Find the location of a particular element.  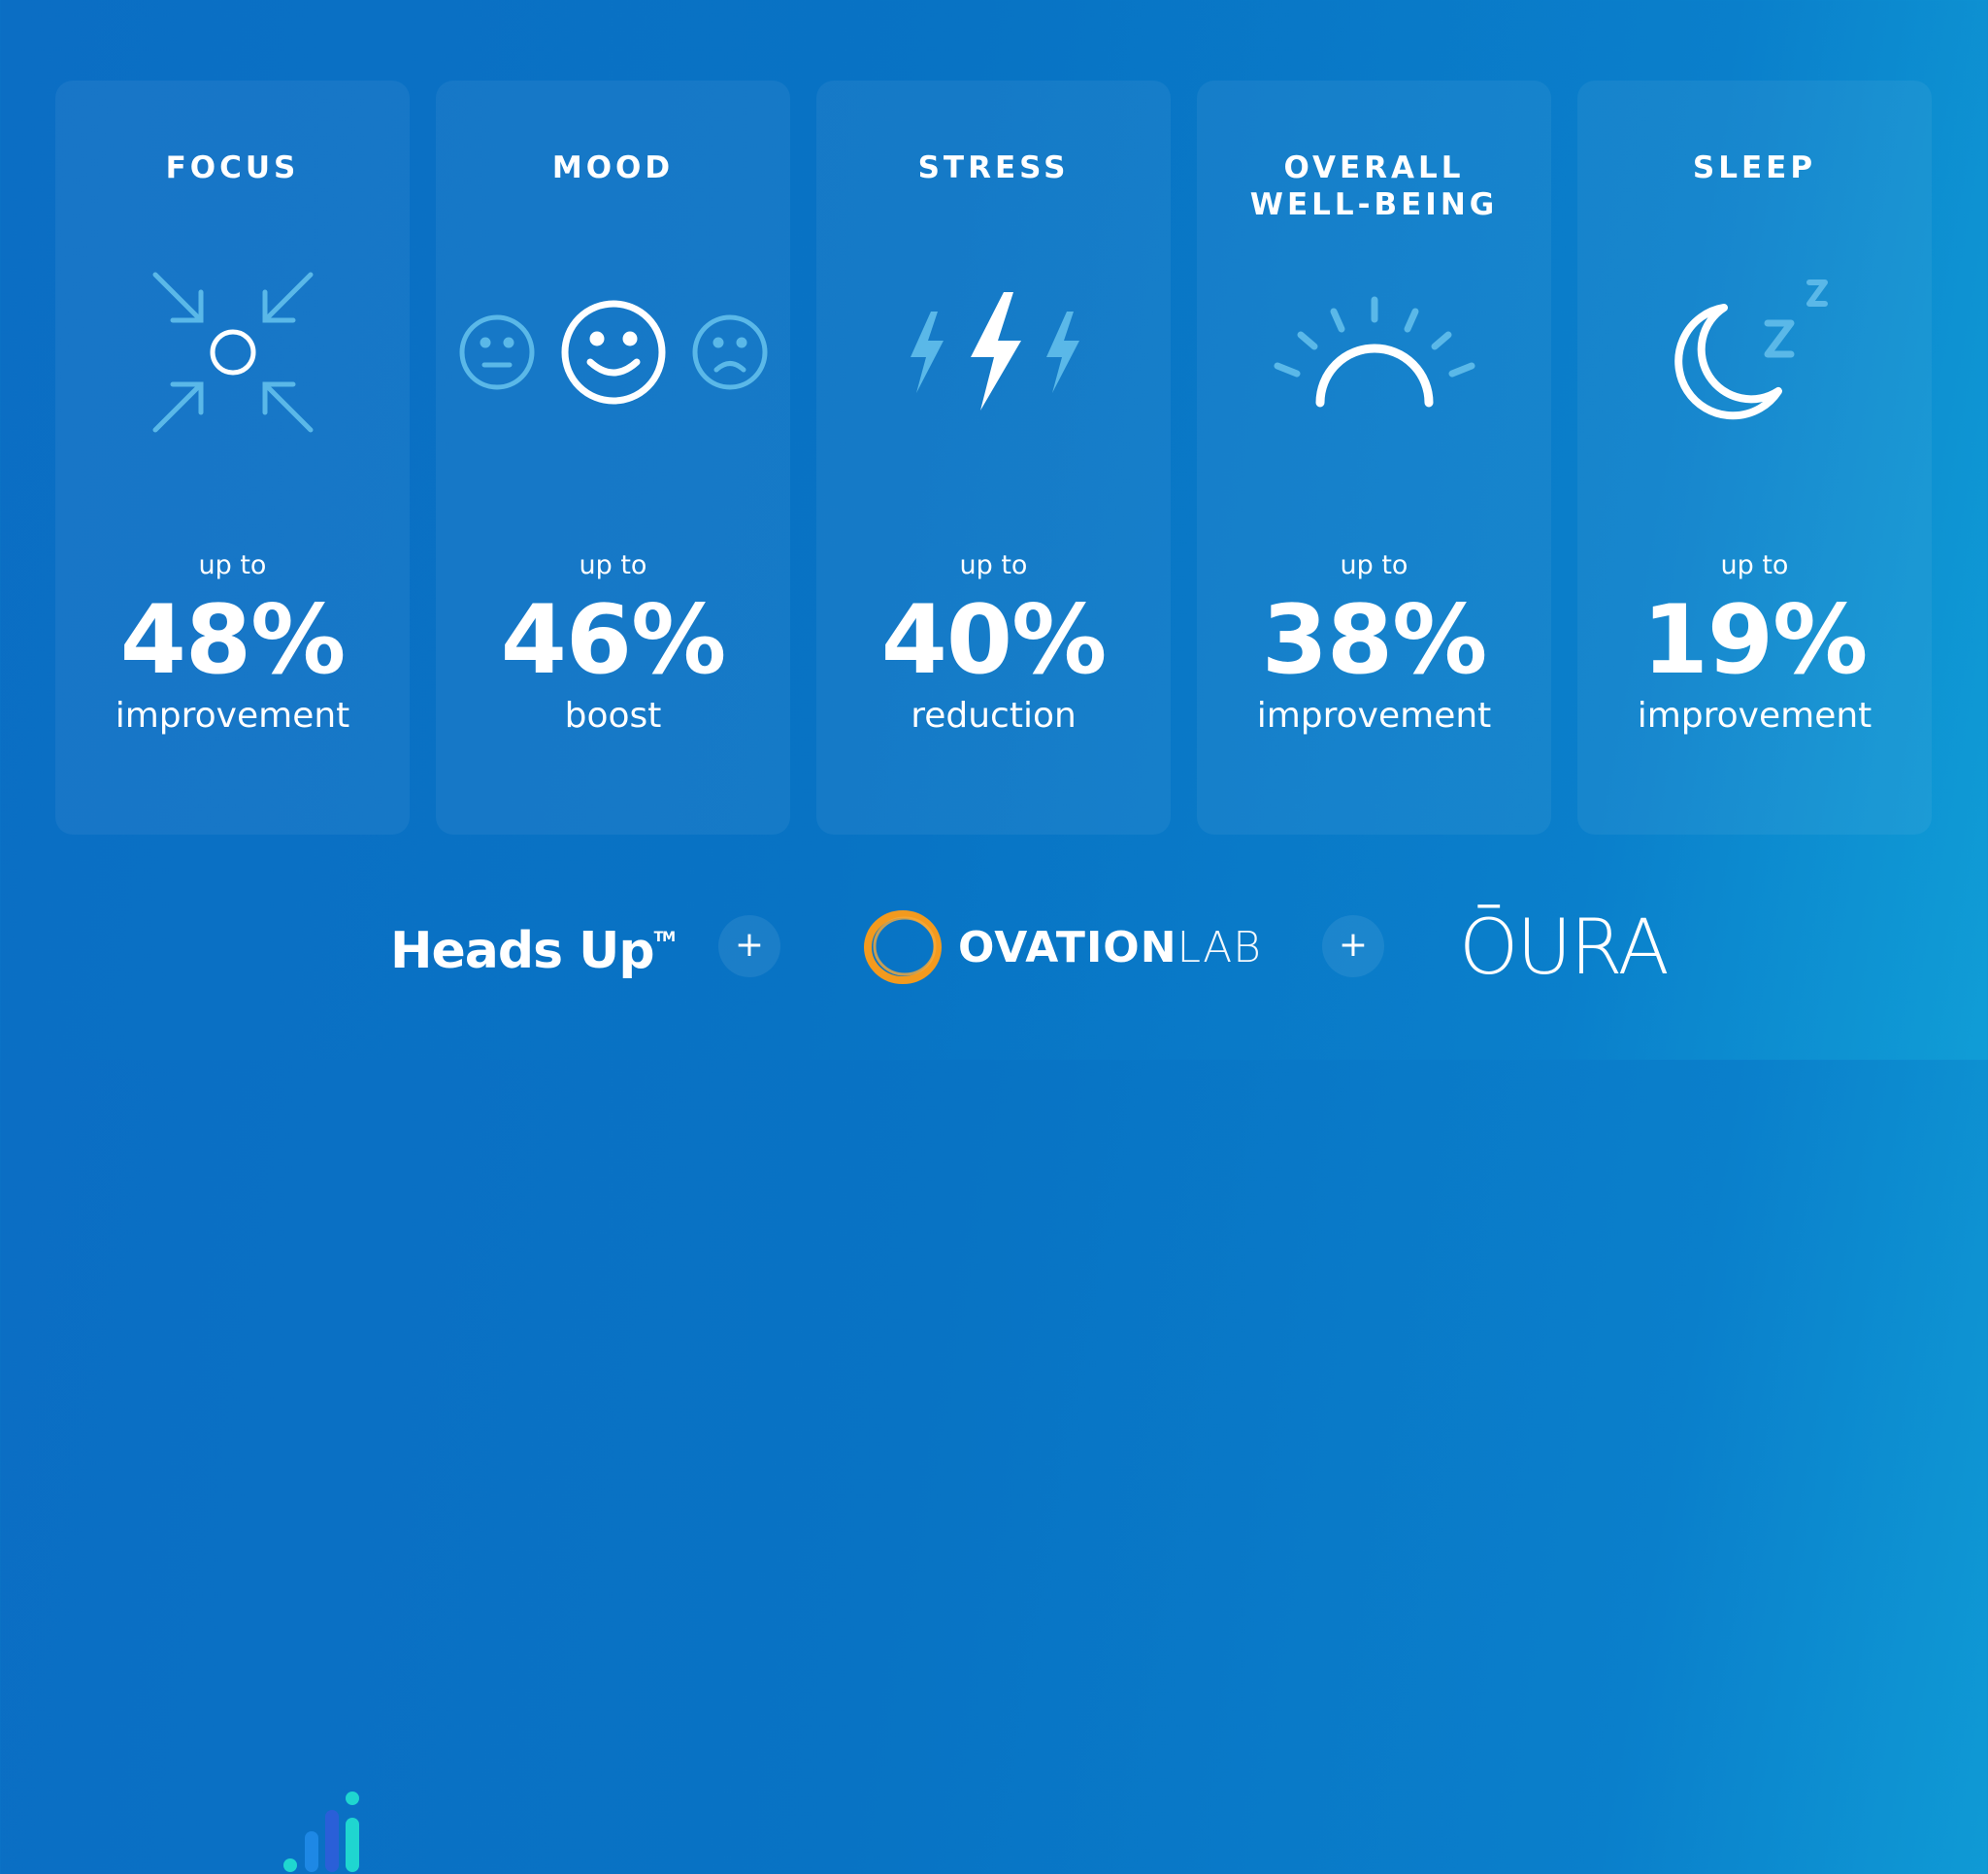

moon-zzz-icon is located at coordinates (1754, 353).